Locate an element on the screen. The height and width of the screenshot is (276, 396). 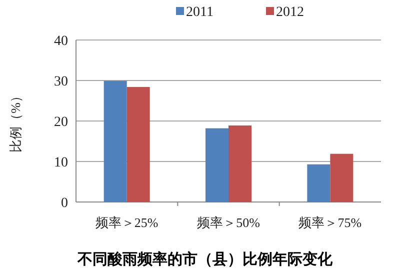
legend-label: 2012 is located at coordinates (290, 12).